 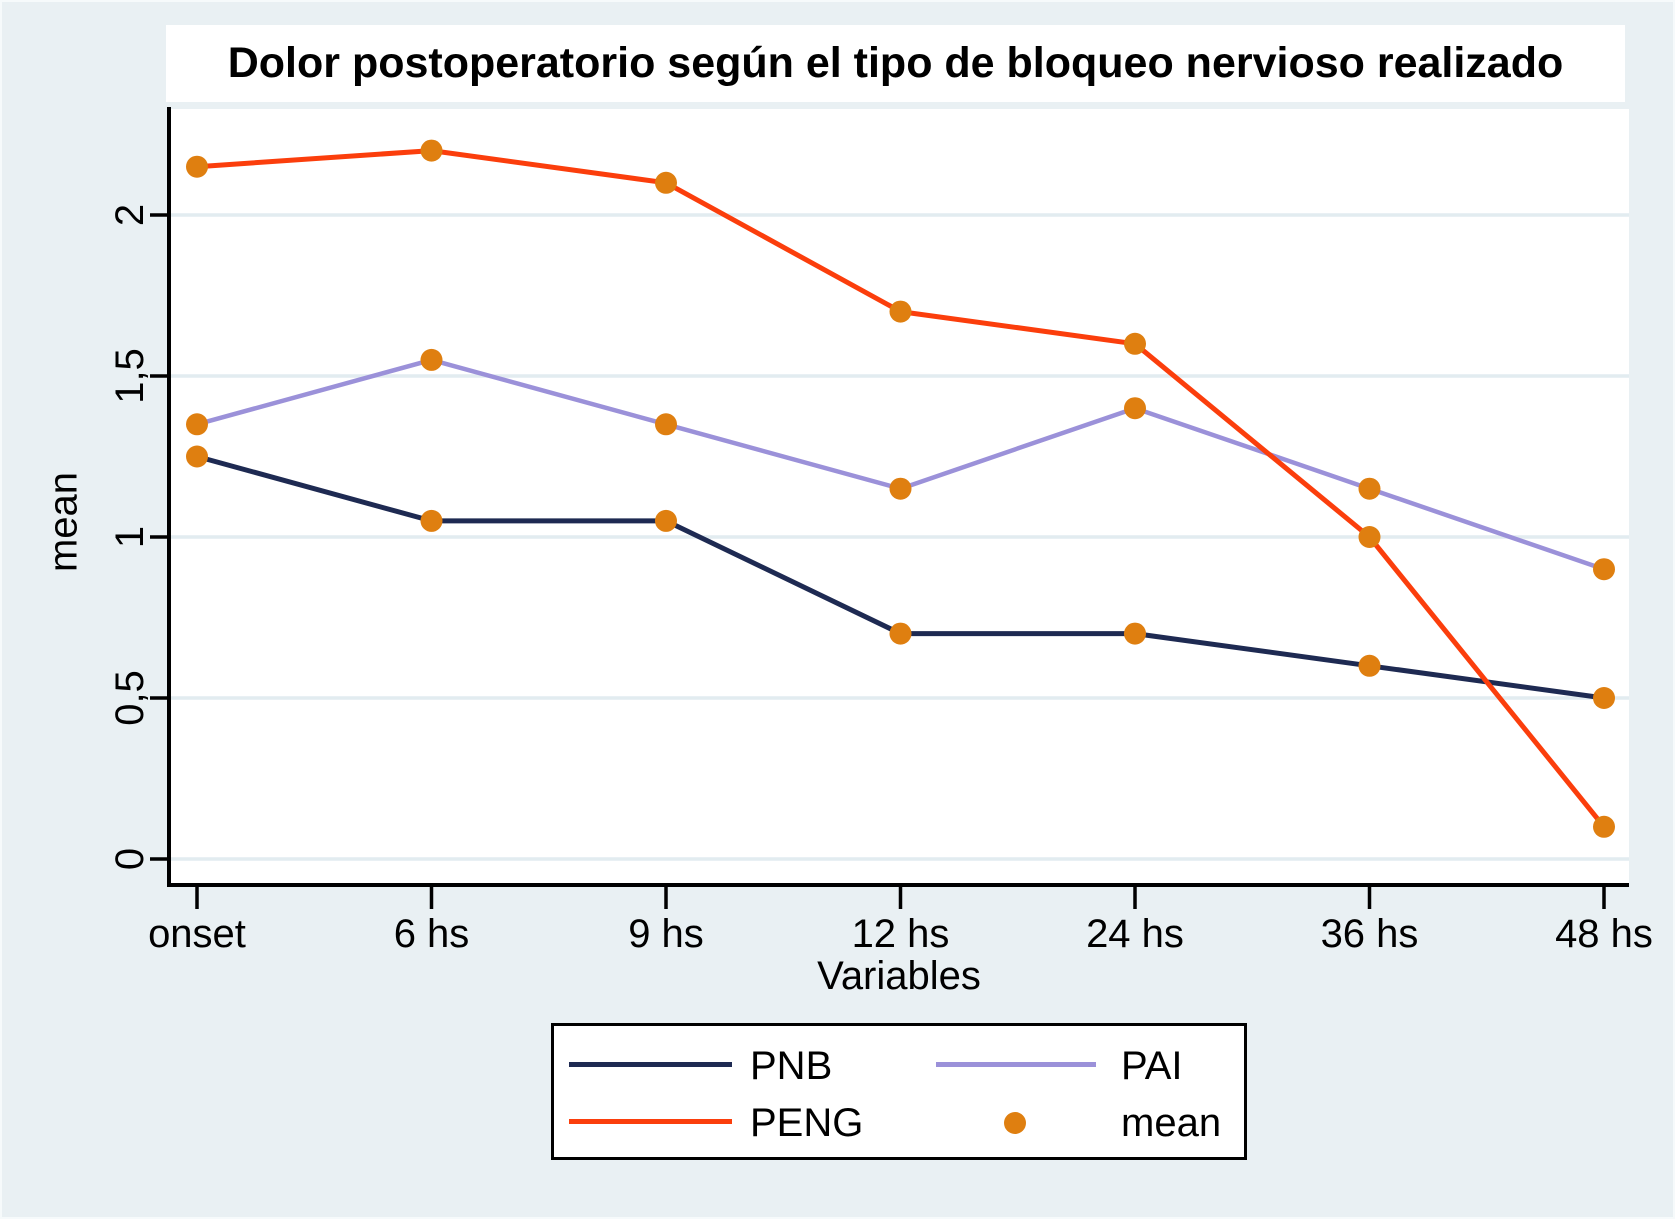 What do you see at coordinates (197, 934) in the screenshot?
I see `x-tick-label: onset` at bounding box center [197, 934].